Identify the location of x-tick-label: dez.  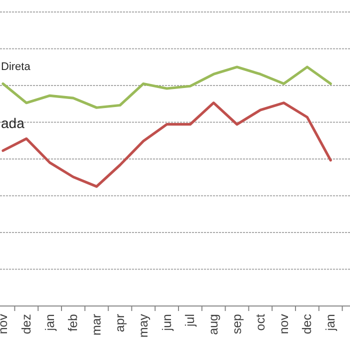
(26, 324).